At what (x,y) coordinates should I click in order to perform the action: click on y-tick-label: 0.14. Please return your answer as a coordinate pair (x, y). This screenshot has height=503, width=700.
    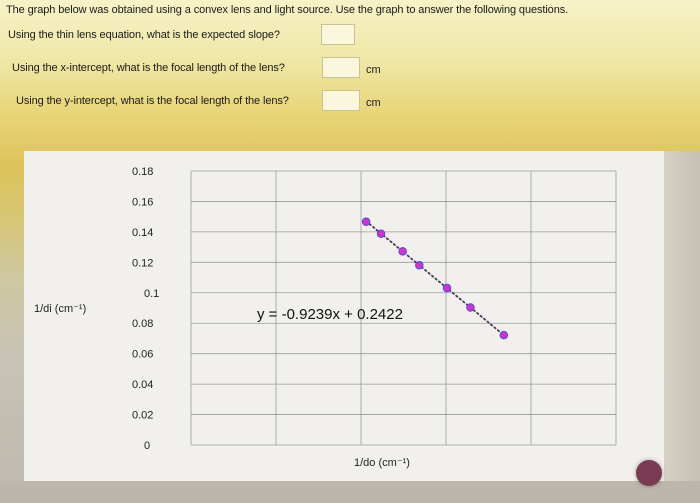
    Looking at the image, I should click on (142, 233).